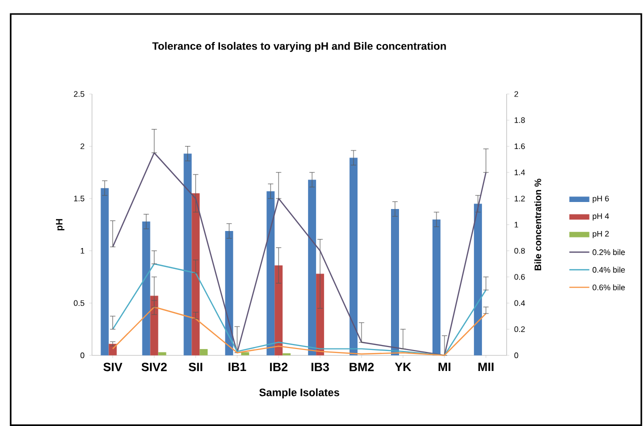 This screenshot has height=426, width=643. What do you see at coordinates (608, 252) in the screenshot?
I see `legend-label: 0.2% bile` at bounding box center [608, 252].